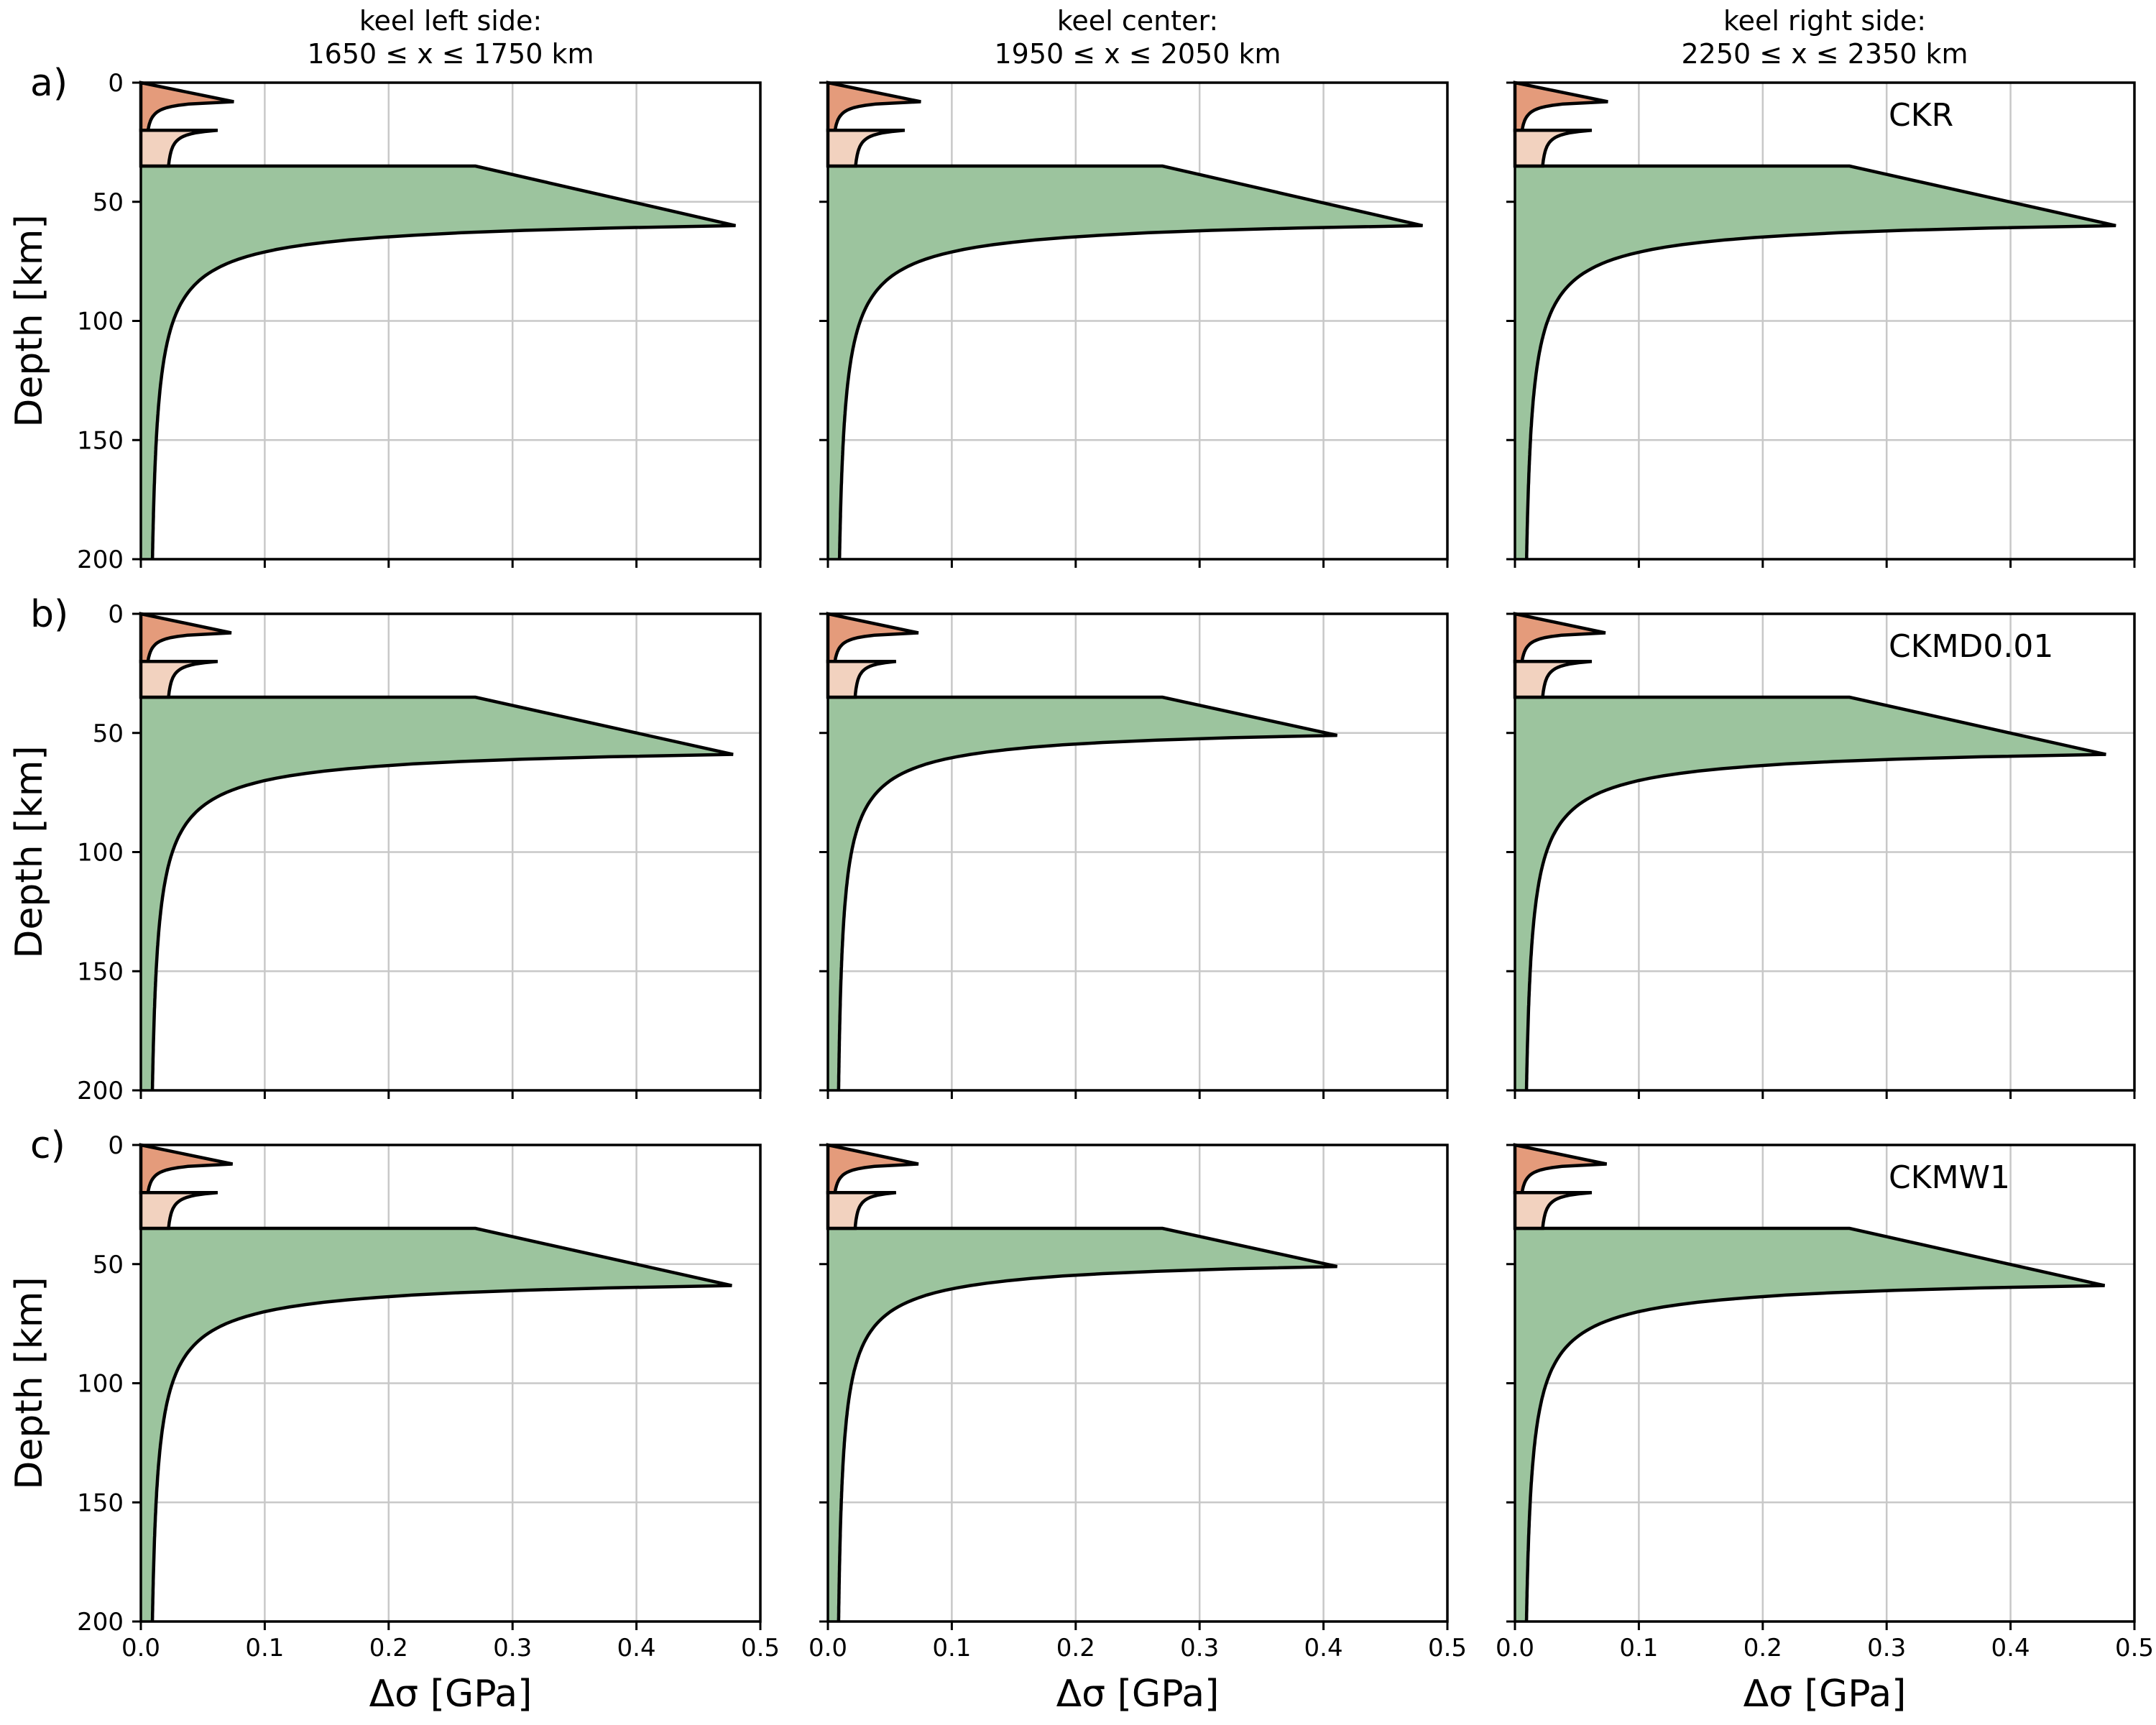 This screenshot has width=2156, height=1725. What do you see at coordinates (1921, 115) in the screenshot?
I see `model-label: CKR` at bounding box center [1921, 115].